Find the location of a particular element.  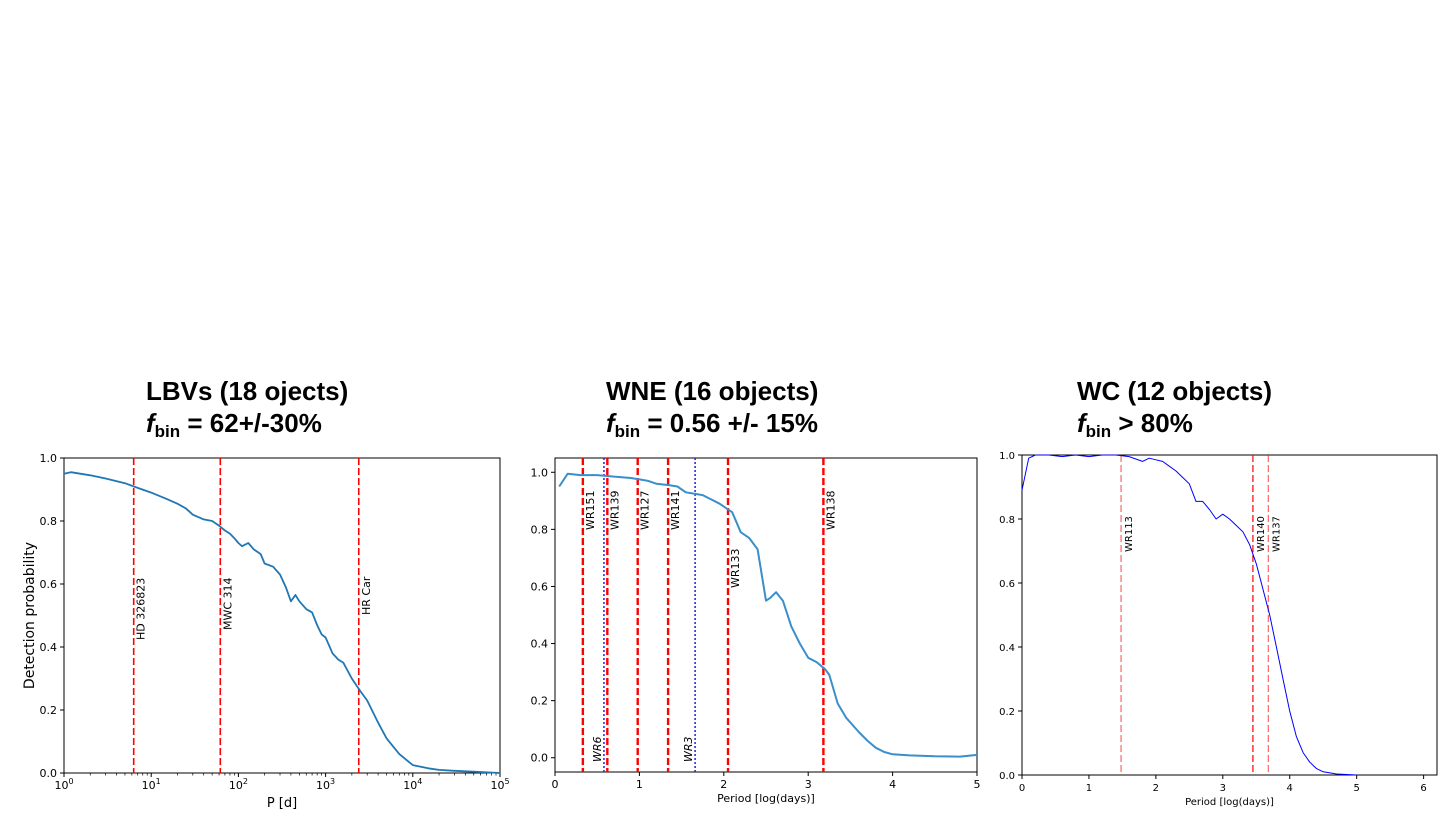

panel2-fbin-symbol: f is located at coordinates (610, 423).